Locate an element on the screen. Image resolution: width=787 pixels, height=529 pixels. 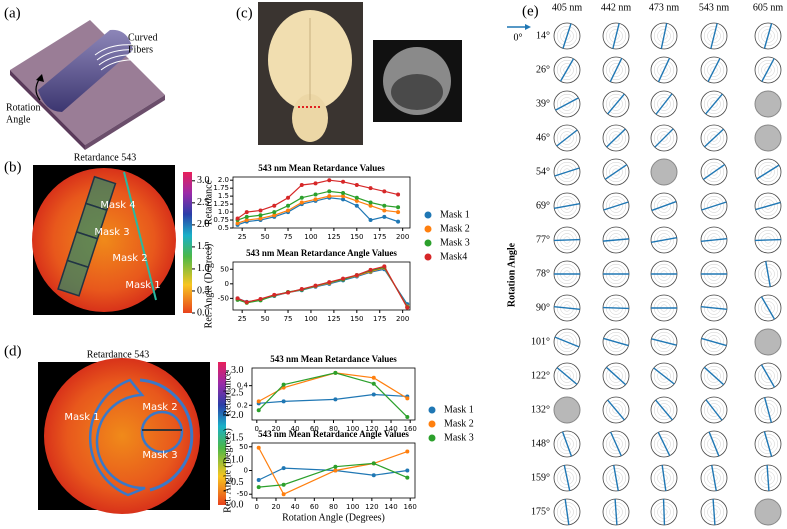
row-label: 148° is located at coordinates (540, 443).